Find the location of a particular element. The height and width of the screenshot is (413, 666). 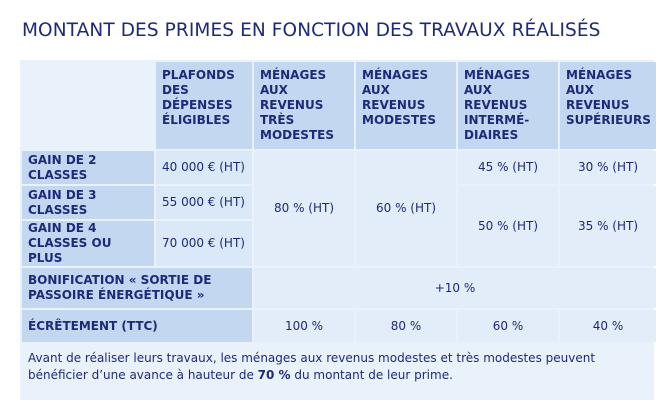

row-label-gain4: GAIN DE 4 CLASSES OU PLUS is located at coordinates (88, 243).